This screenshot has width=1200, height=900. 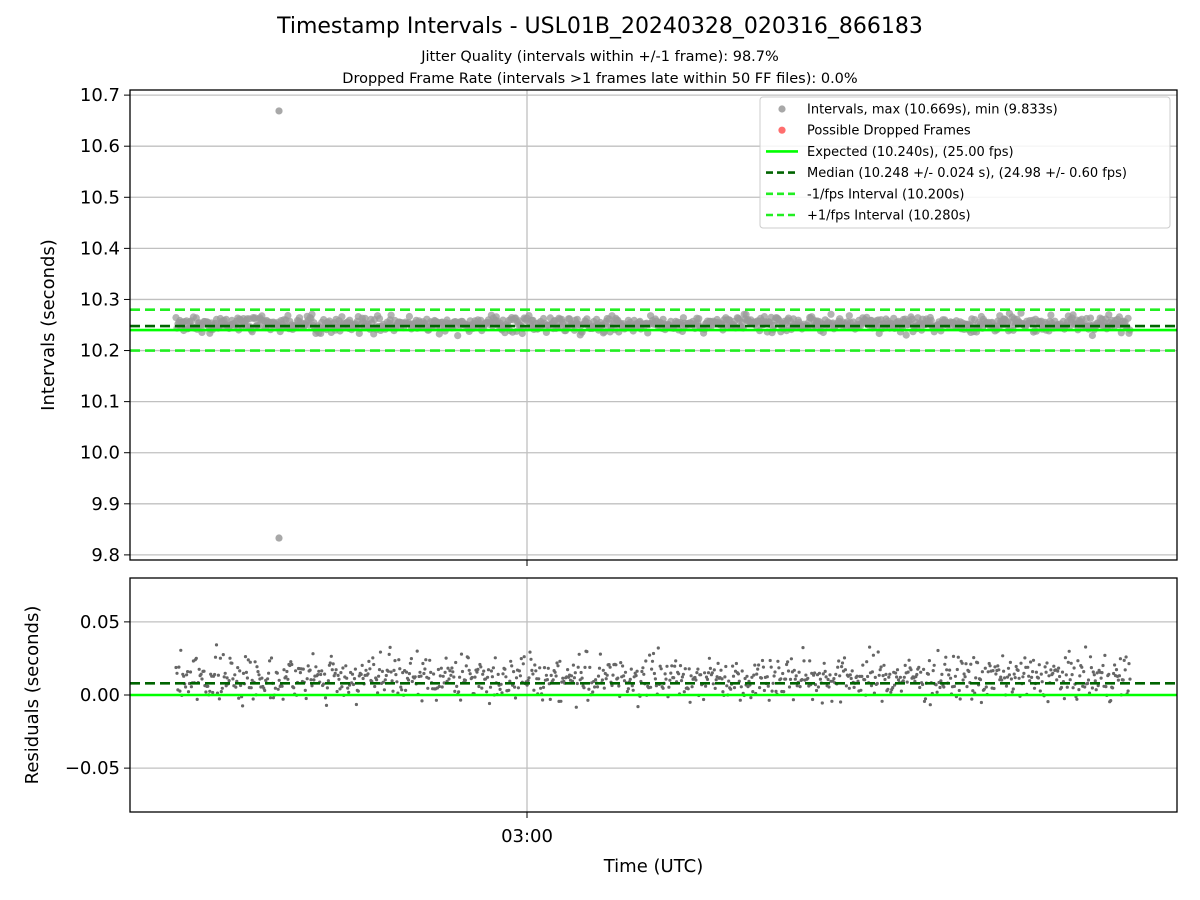 I want to click on interval-max-point, so click(x=279, y=111).